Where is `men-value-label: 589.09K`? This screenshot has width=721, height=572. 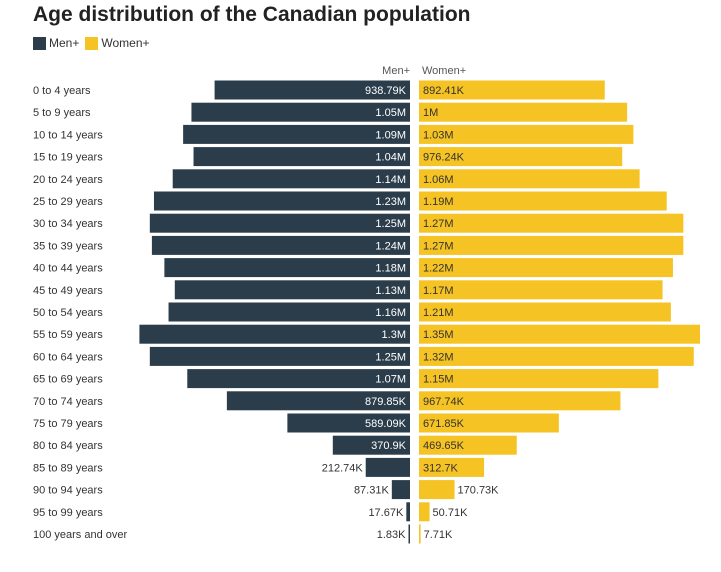
men-value-label: 589.09K is located at coordinates (386, 424).